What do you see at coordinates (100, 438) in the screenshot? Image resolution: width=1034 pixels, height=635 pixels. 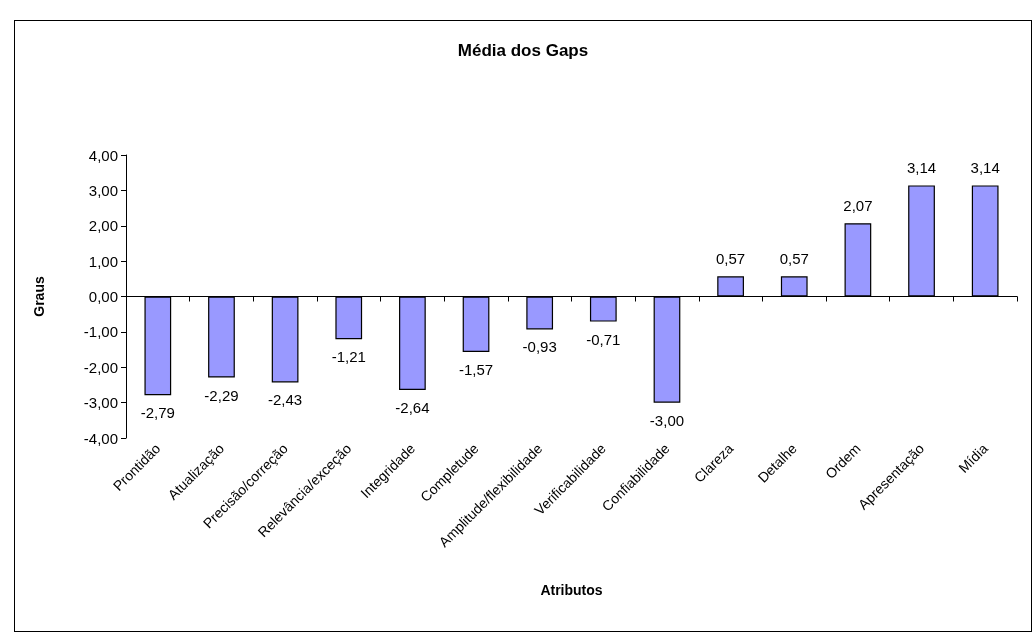 I see `y-tick-label: -4,00` at bounding box center [100, 438].